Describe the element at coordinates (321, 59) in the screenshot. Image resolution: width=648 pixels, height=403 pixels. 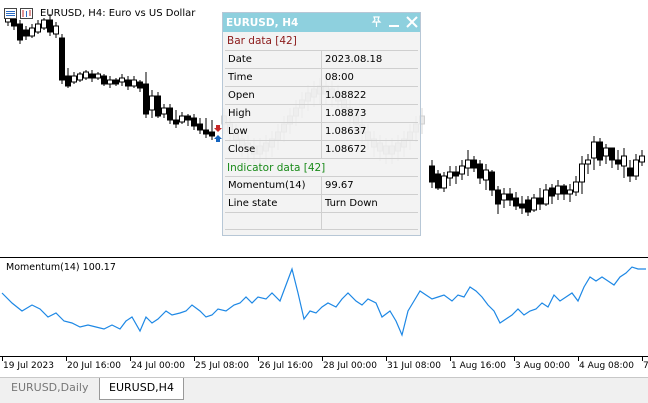
I see `table-row: Date 2023.08.18` at that location.